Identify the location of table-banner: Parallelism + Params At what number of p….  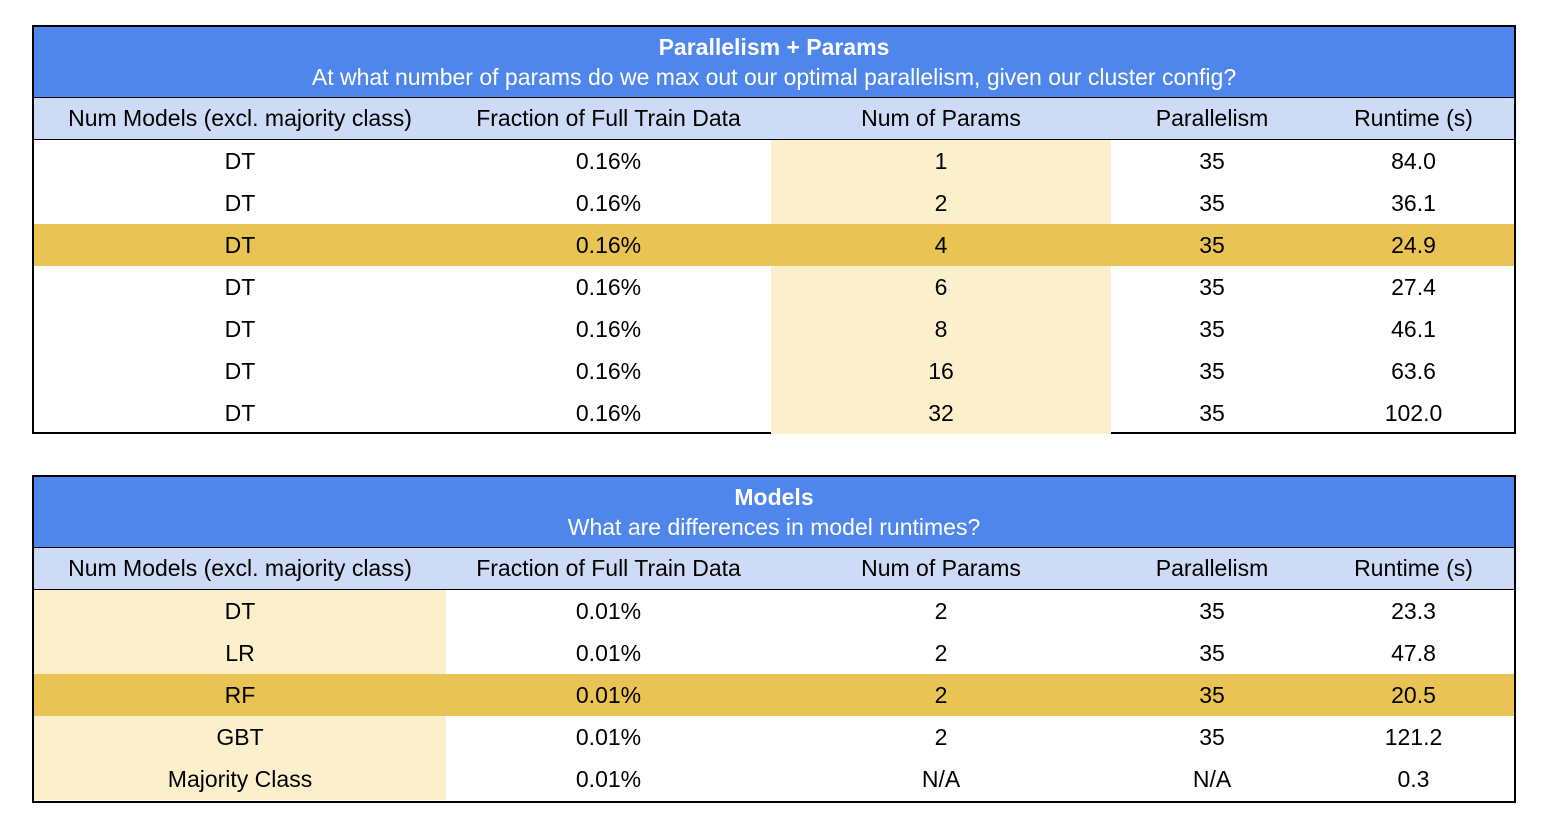
(774, 62).